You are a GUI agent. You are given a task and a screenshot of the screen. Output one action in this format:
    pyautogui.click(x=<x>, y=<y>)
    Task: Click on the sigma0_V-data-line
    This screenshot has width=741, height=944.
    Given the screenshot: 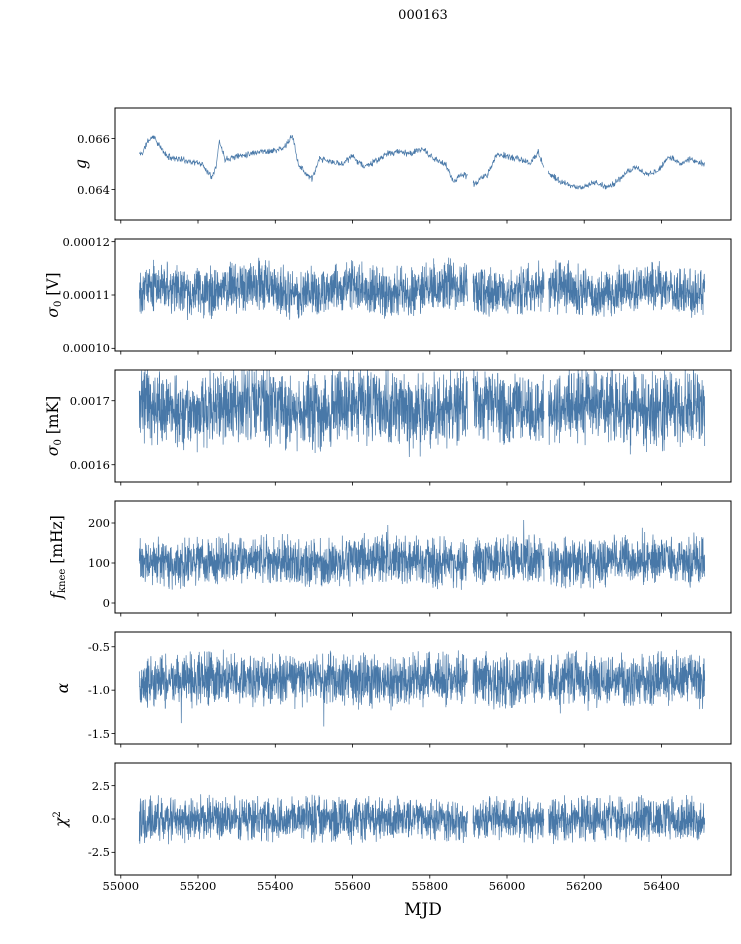 What is the action you would take?
    pyautogui.click(x=422, y=288)
    